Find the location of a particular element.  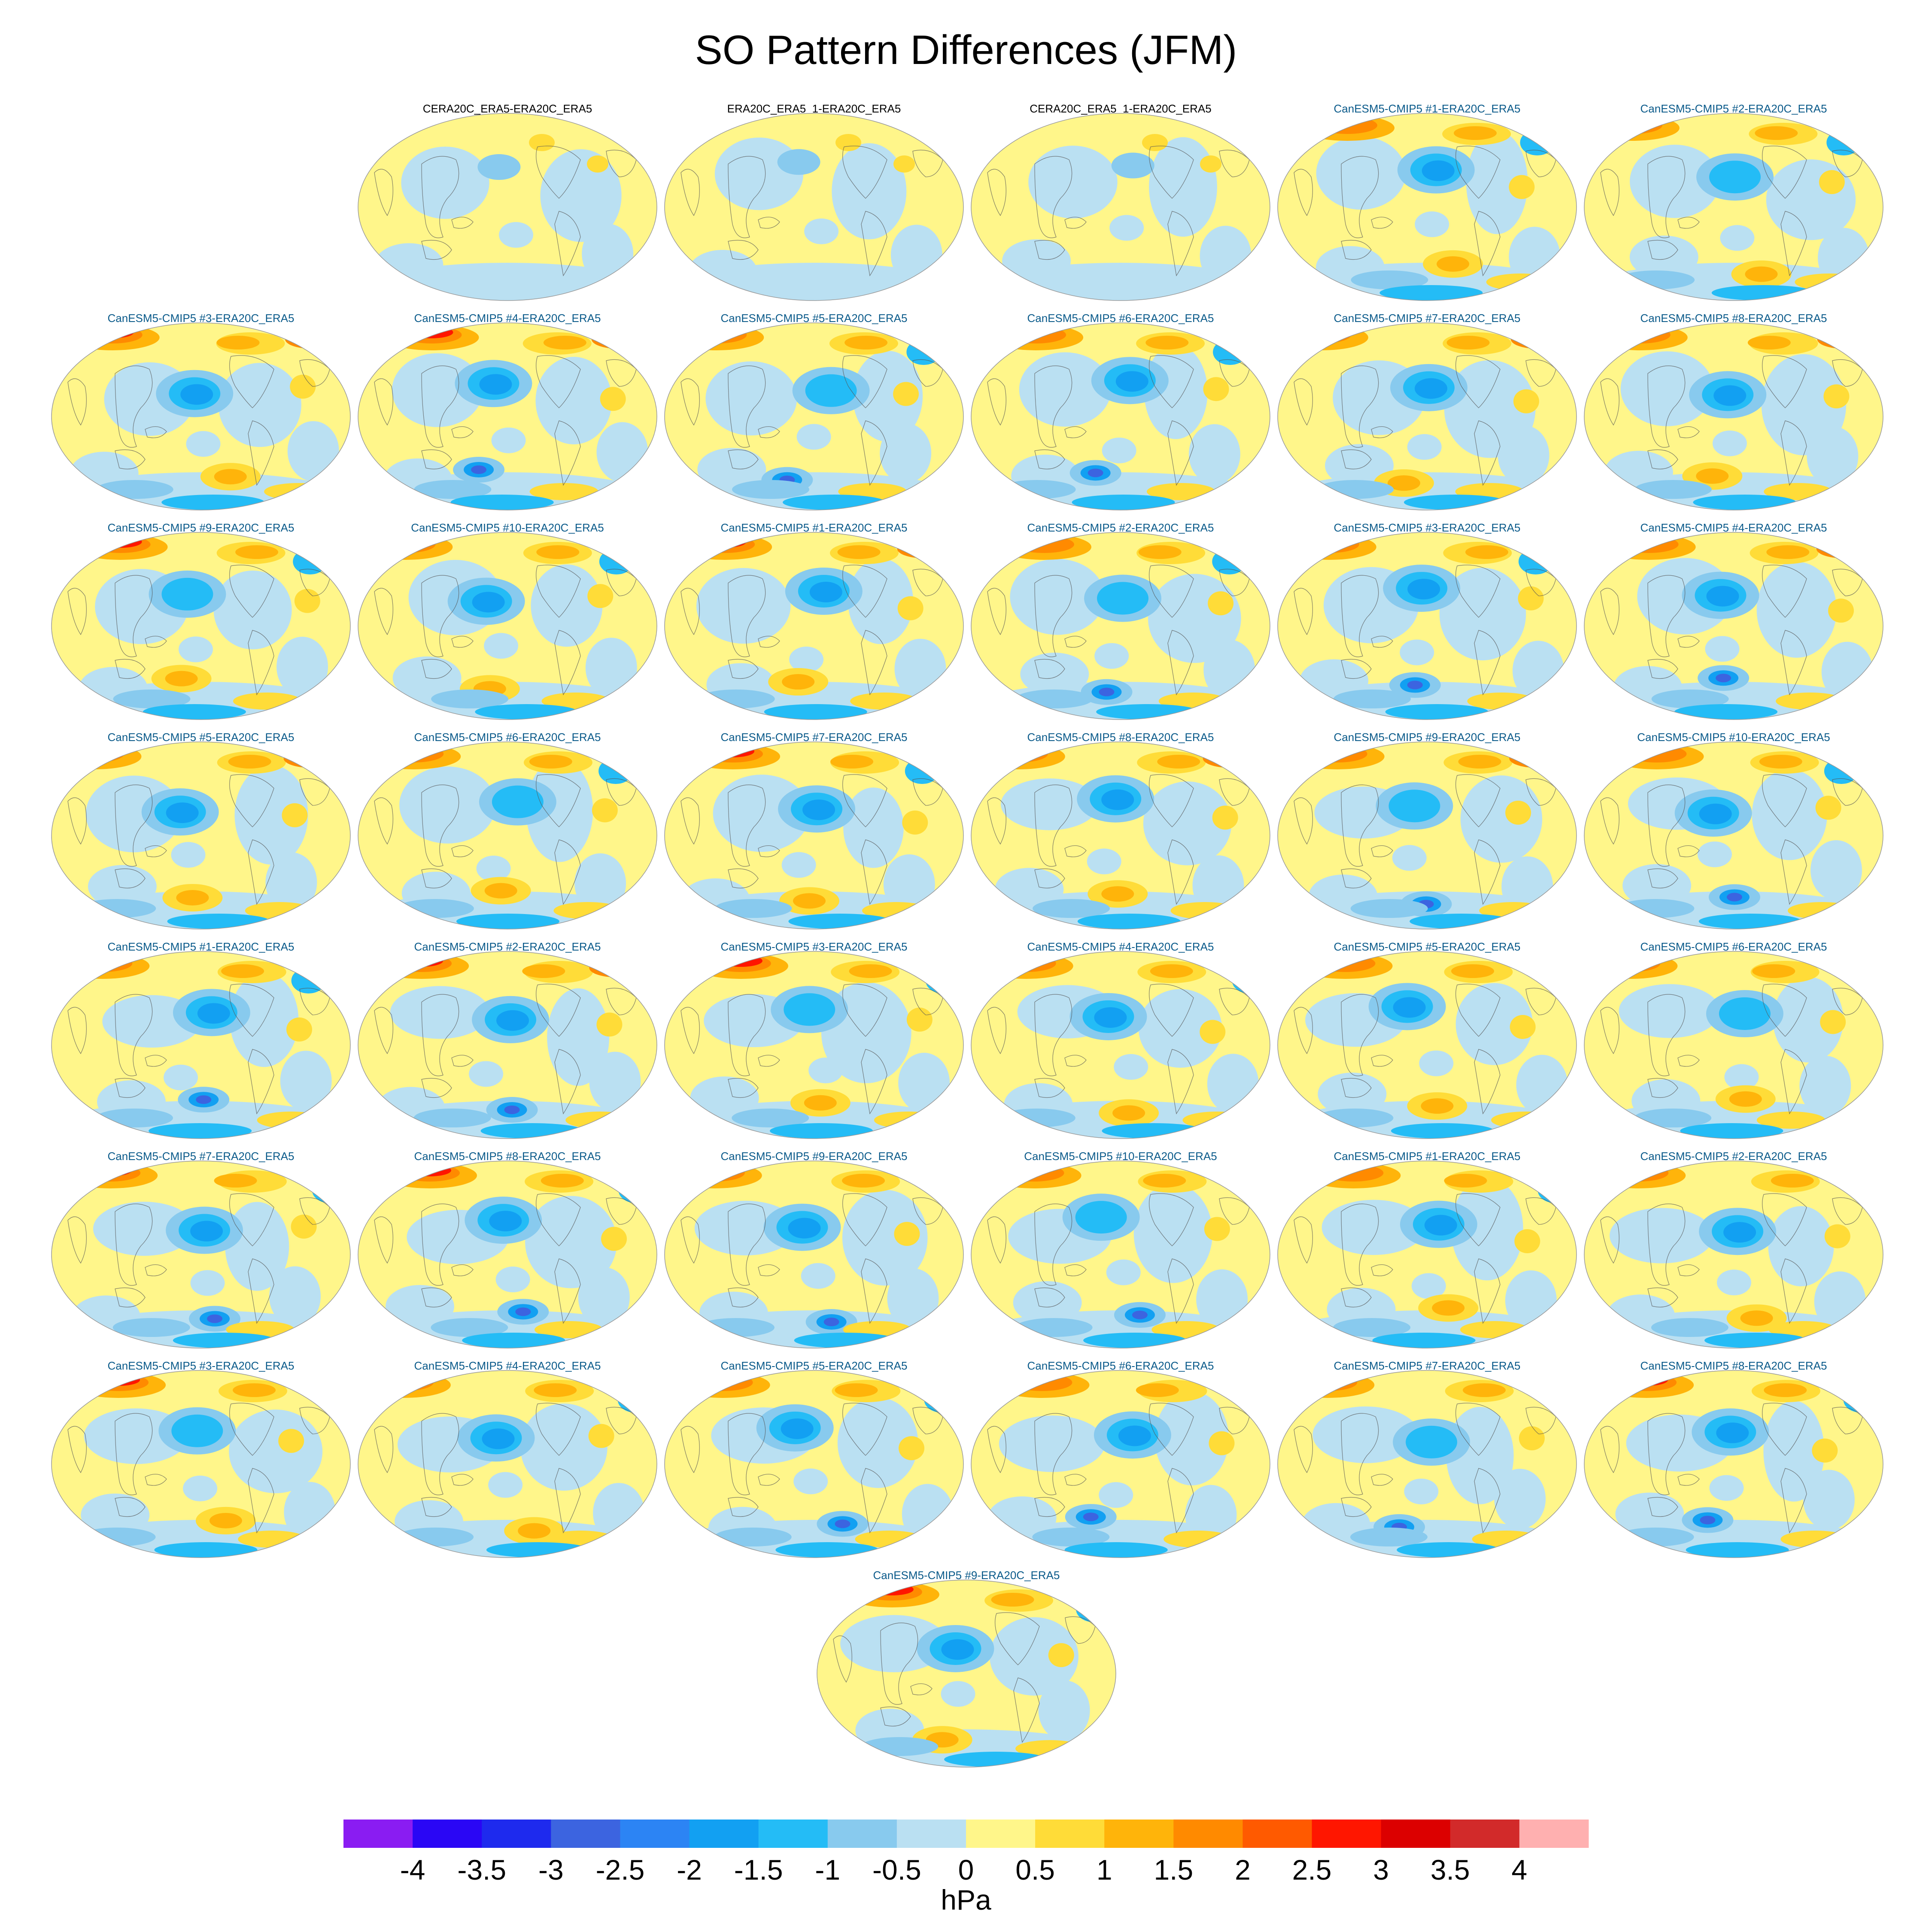

map-panel: CanESM5-CMIP5 #5-ERA20C_ERA5 is located at coordinates (814, 1464).